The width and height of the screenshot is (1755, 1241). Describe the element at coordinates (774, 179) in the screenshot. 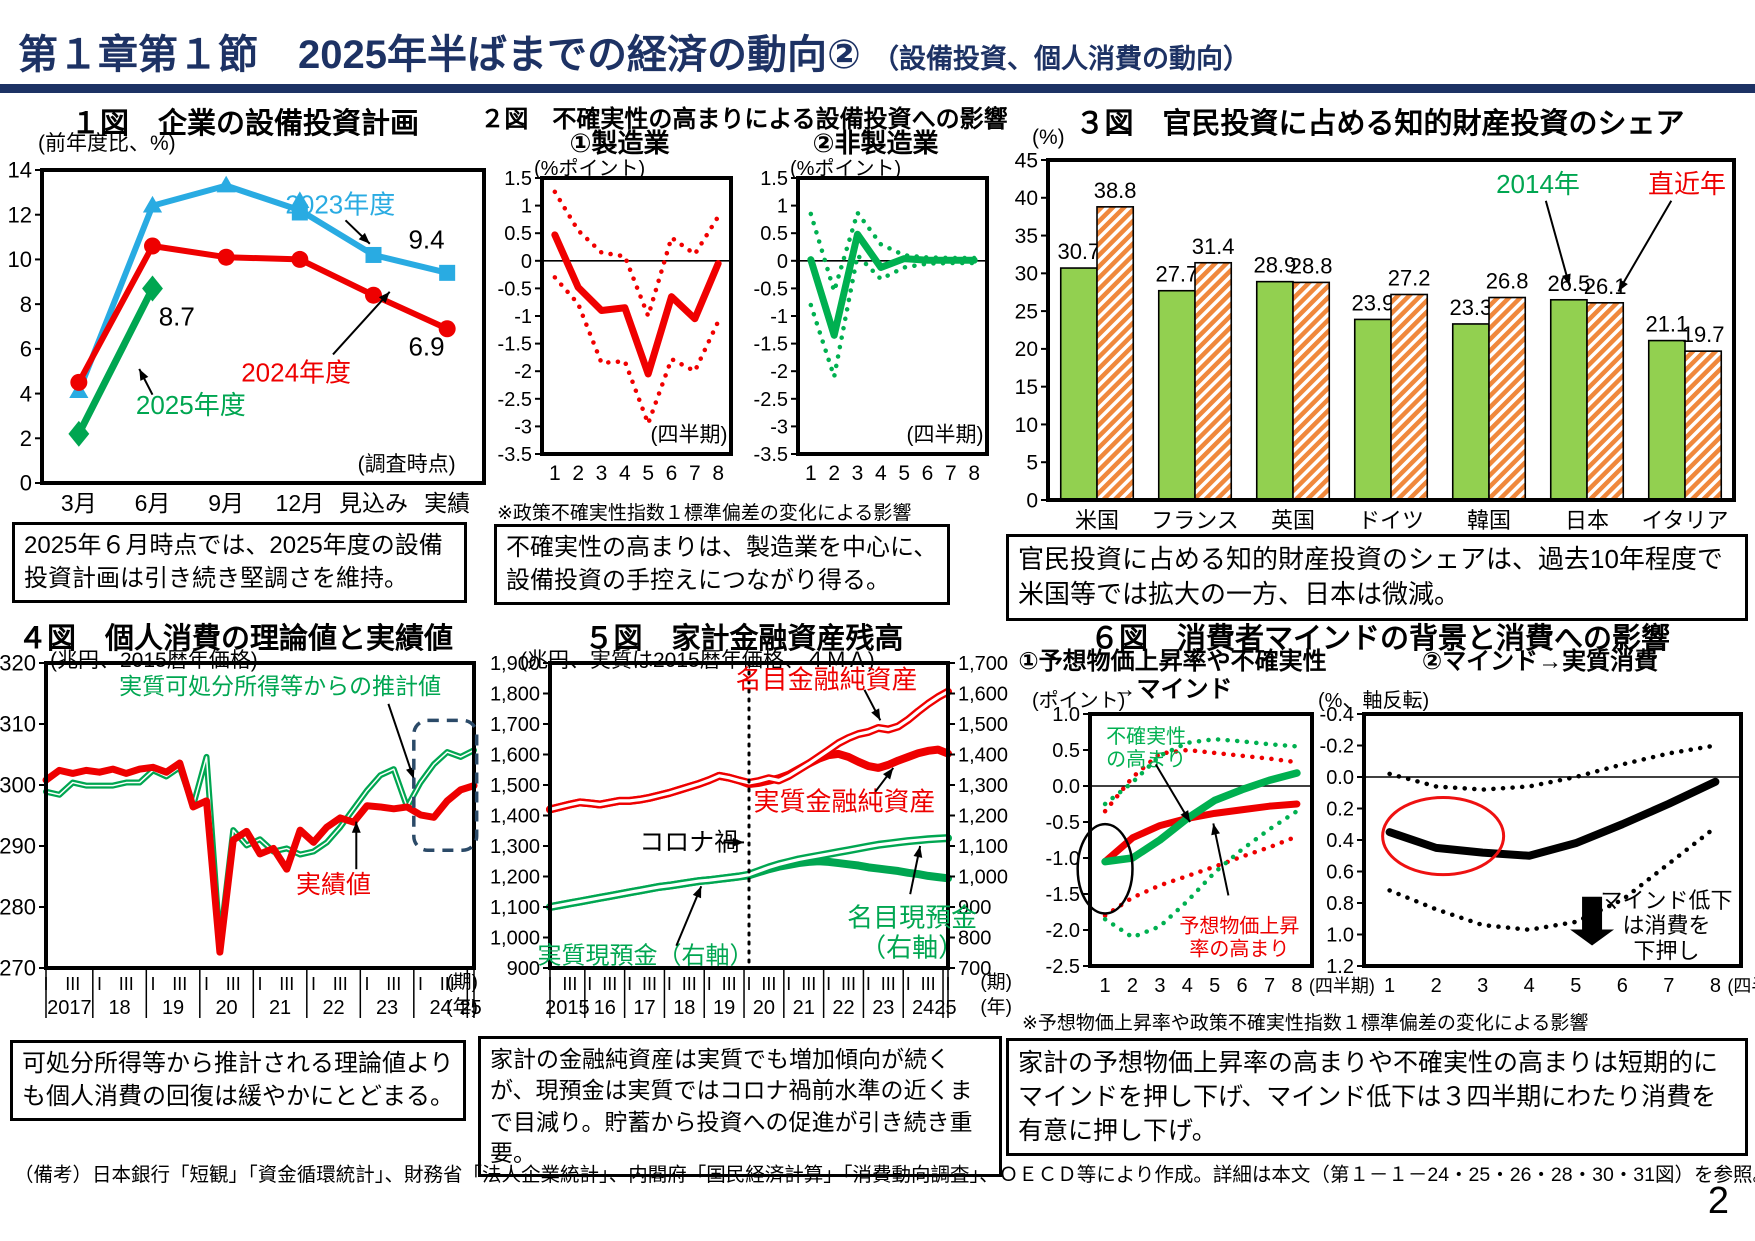

I see `svg-text: 1.5` at that location.